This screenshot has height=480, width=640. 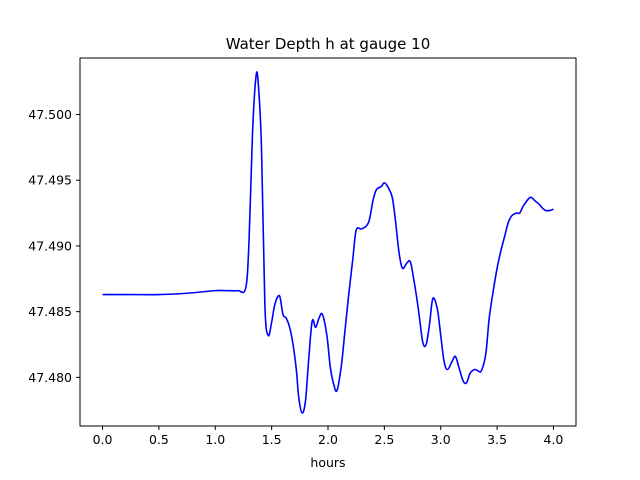 I want to click on x-tick-label: 2.5, so click(x=384, y=439).